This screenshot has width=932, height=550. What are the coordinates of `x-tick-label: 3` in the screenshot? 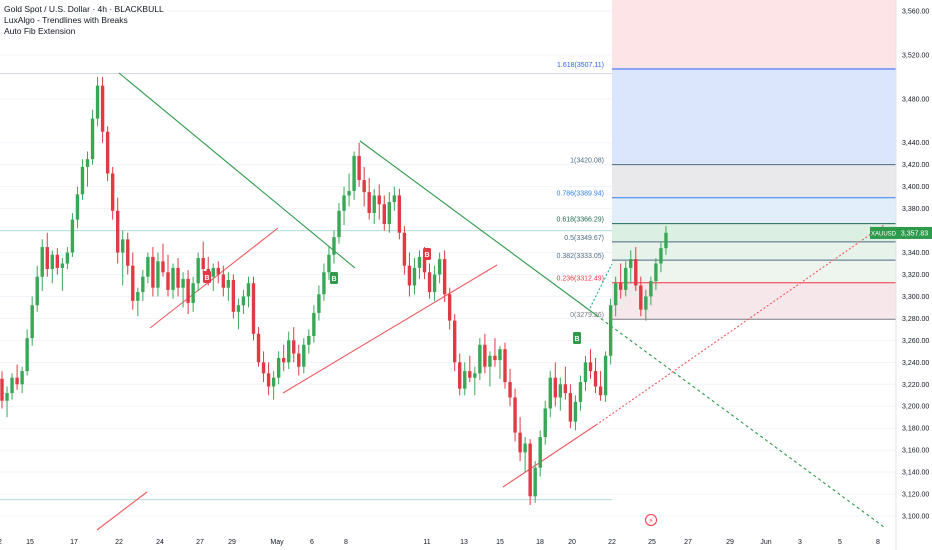 It's located at (800, 542).